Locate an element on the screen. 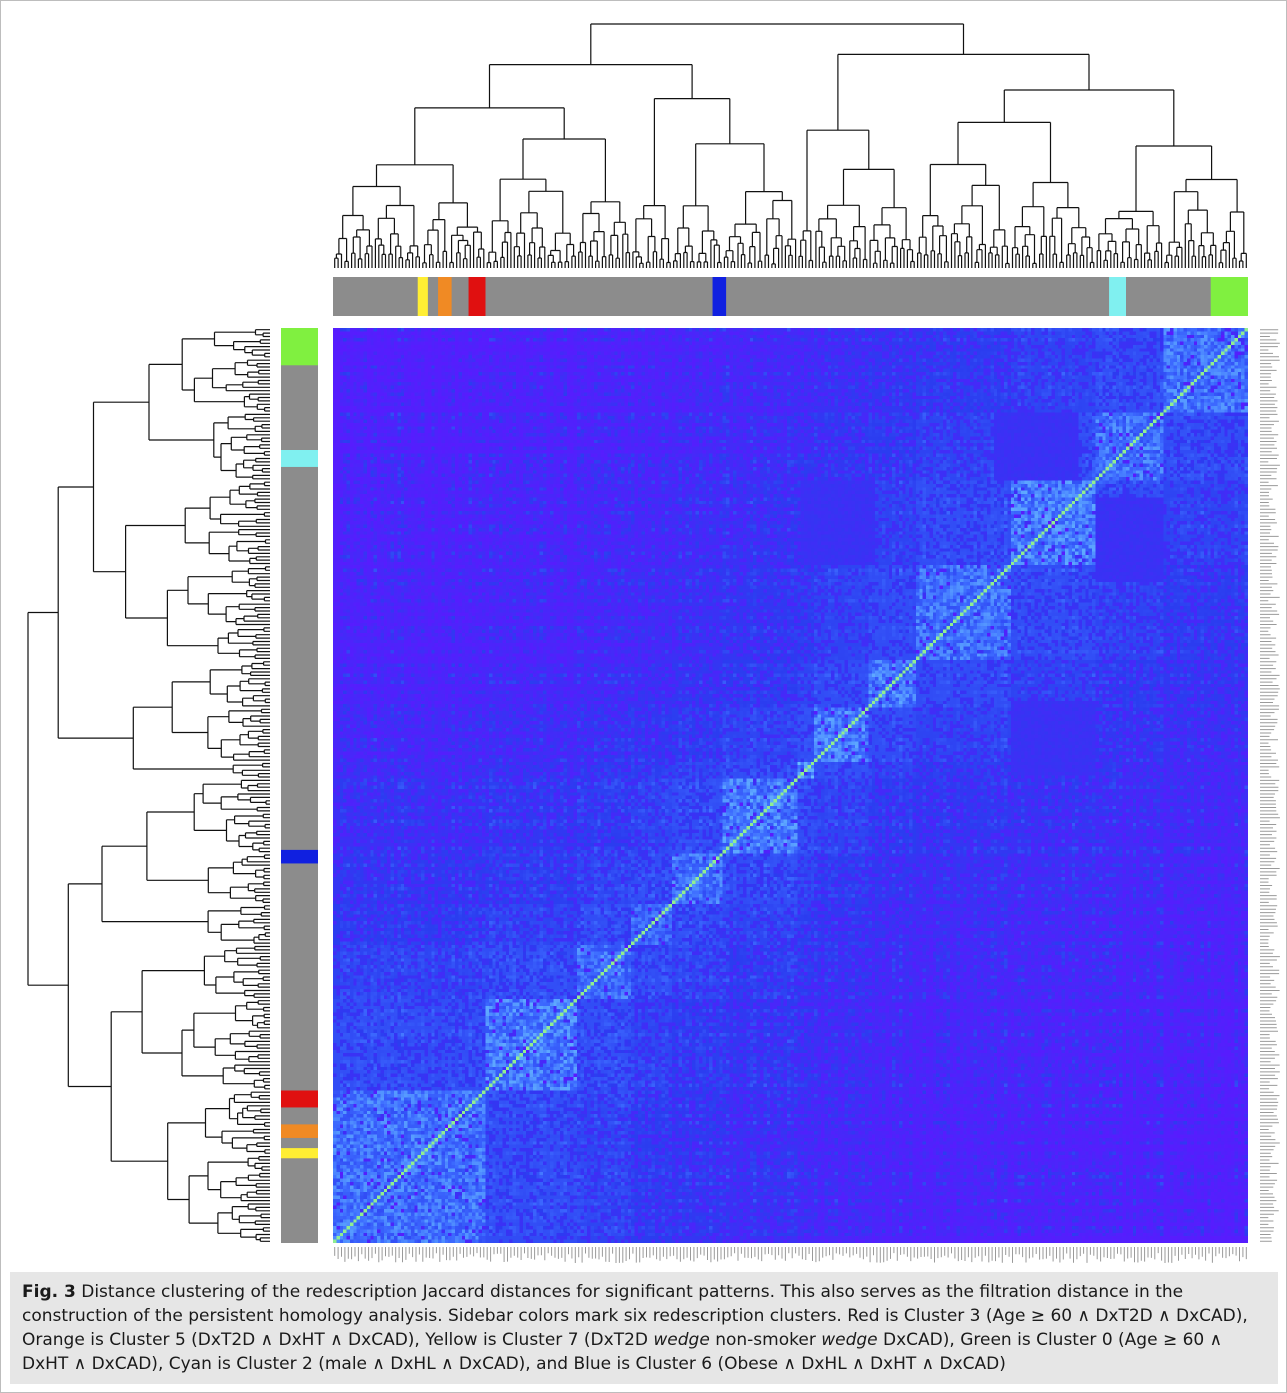 The height and width of the screenshot is (1393, 1287). left-dendrogram is located at coordinates (148, 785).